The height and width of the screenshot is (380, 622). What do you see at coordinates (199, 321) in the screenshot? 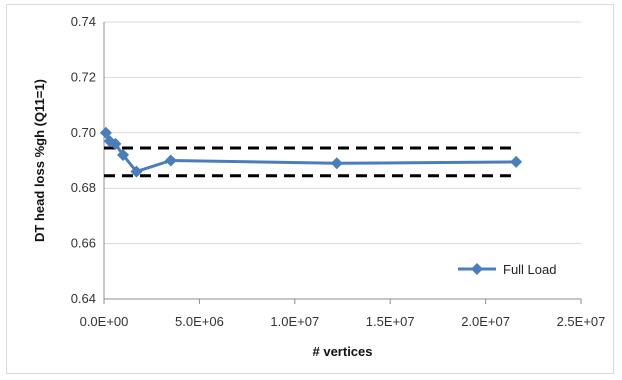
I see `x-tick-label: 5.0E+06` at bounding box center [199, 321].